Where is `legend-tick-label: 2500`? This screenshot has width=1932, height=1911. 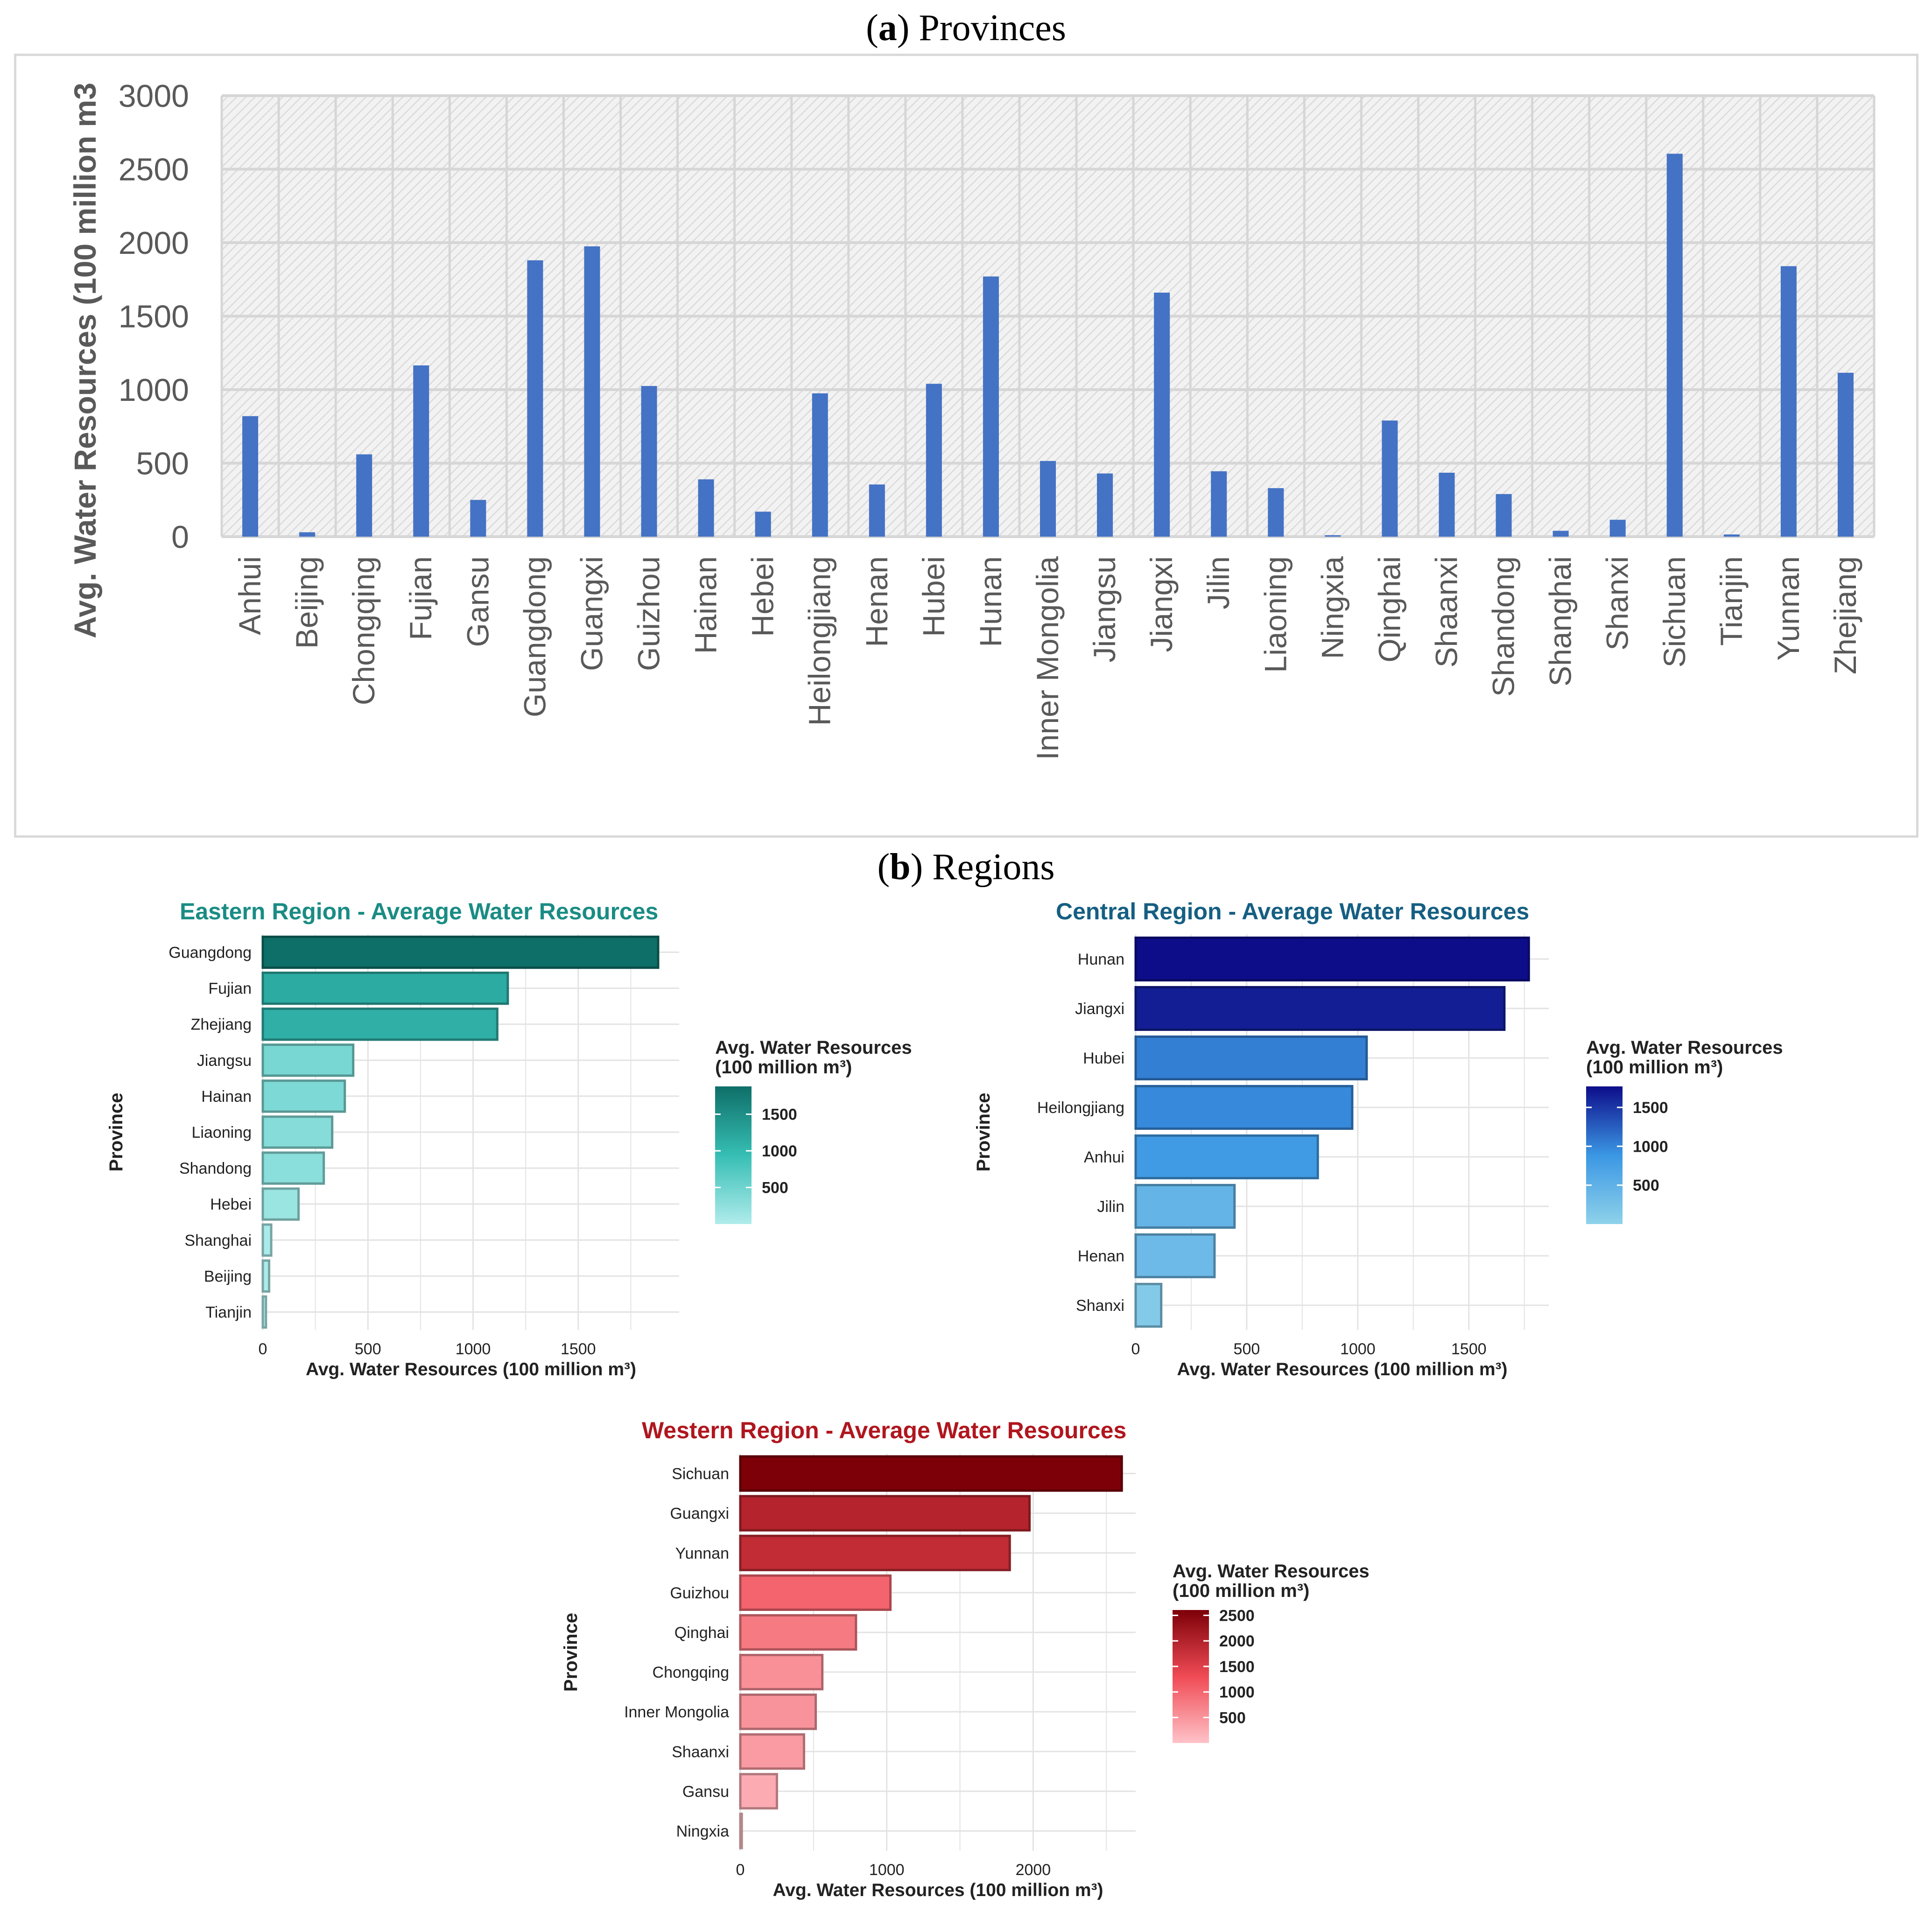
legend-tick-label: 2500 is located at coordinates (1237, 1615).